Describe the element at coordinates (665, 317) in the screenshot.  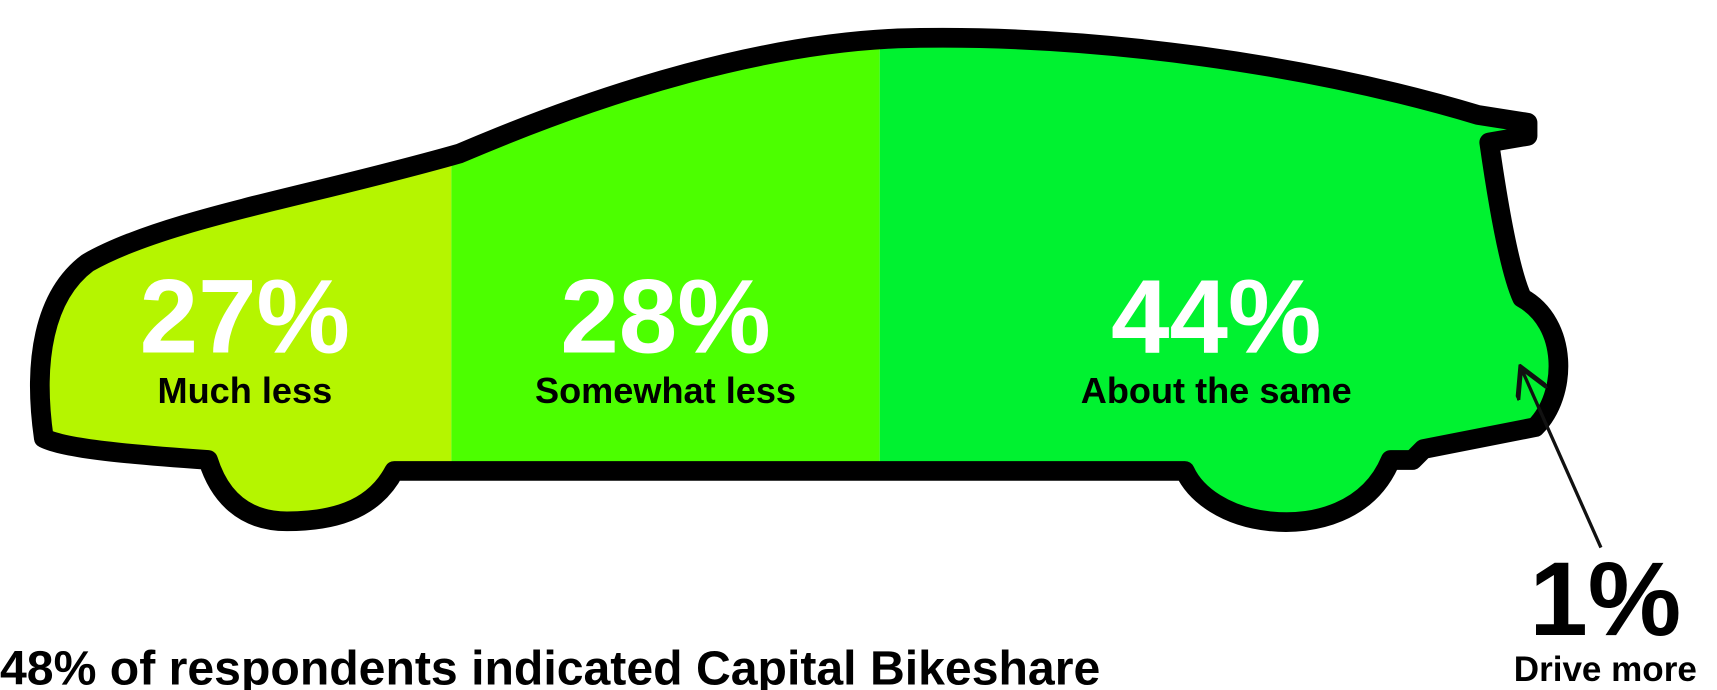
I see `value-label: 28%` at that location.